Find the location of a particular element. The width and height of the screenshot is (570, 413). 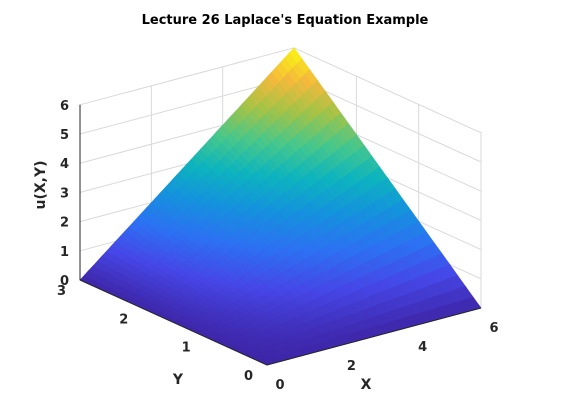

z-tick-label: 0 is located at coordinates (64, 281).